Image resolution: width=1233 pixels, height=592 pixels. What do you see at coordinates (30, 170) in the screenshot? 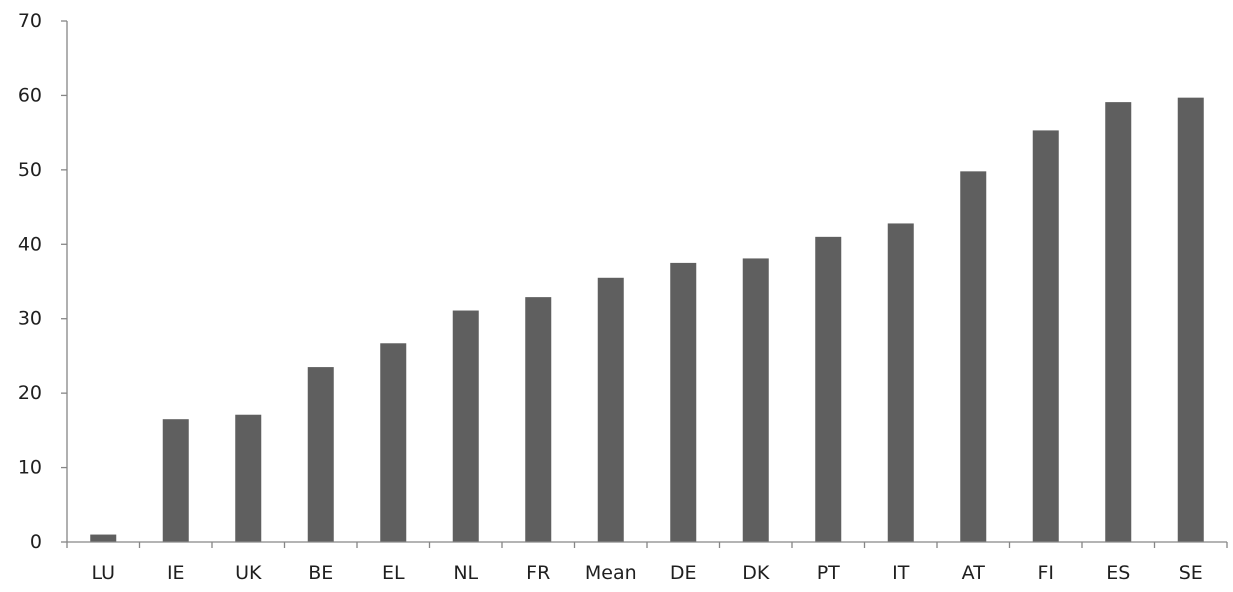
I see `y-tick-label: 50` at bounding box center [30, 170].